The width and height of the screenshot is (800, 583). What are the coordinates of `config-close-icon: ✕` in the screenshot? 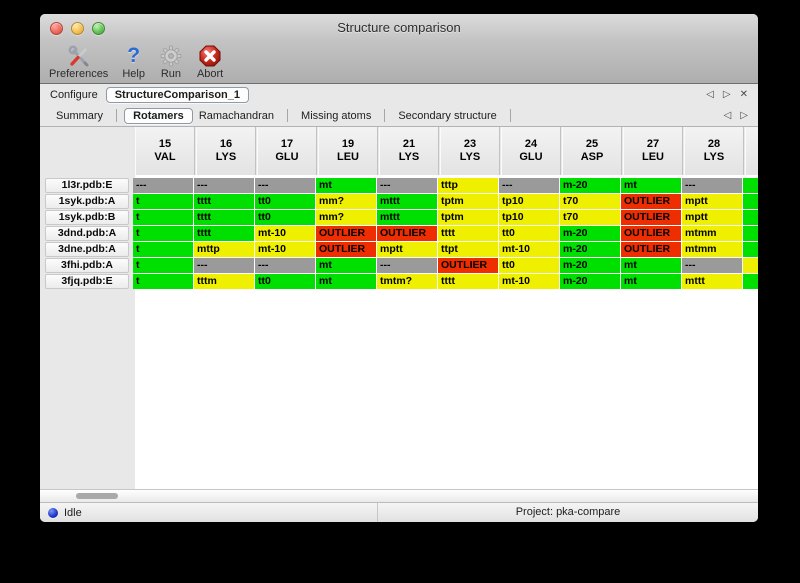 It's located at (743, 94).